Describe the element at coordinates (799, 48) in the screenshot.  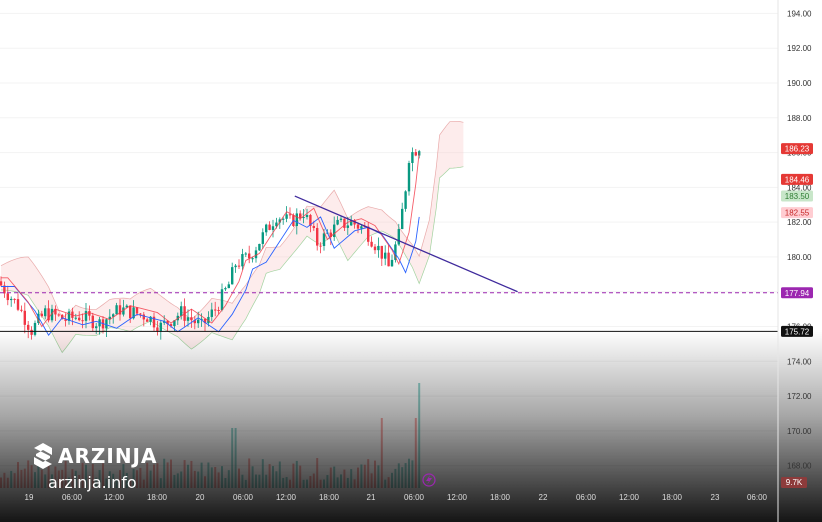
I see `price-tick-label: 192.00` at that location.